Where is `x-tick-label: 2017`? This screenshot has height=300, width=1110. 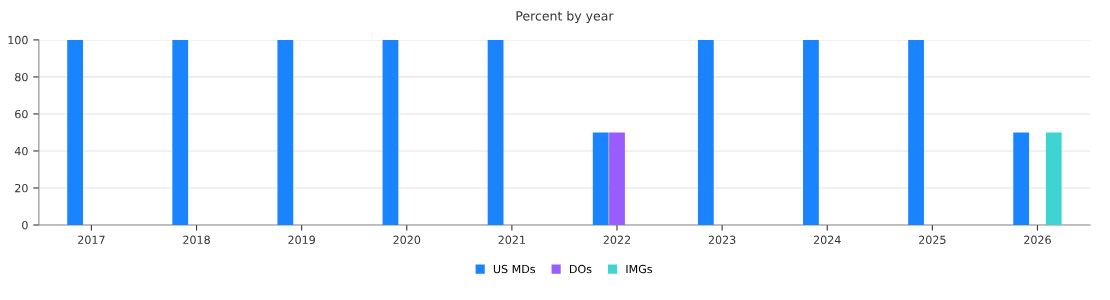
x-tick-label: 2017 is located at coordinates (91, 240).